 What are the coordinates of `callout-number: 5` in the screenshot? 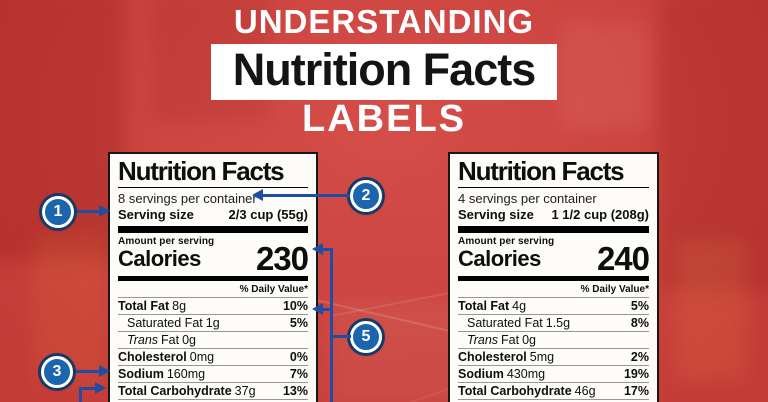 It's located at (366, 336).